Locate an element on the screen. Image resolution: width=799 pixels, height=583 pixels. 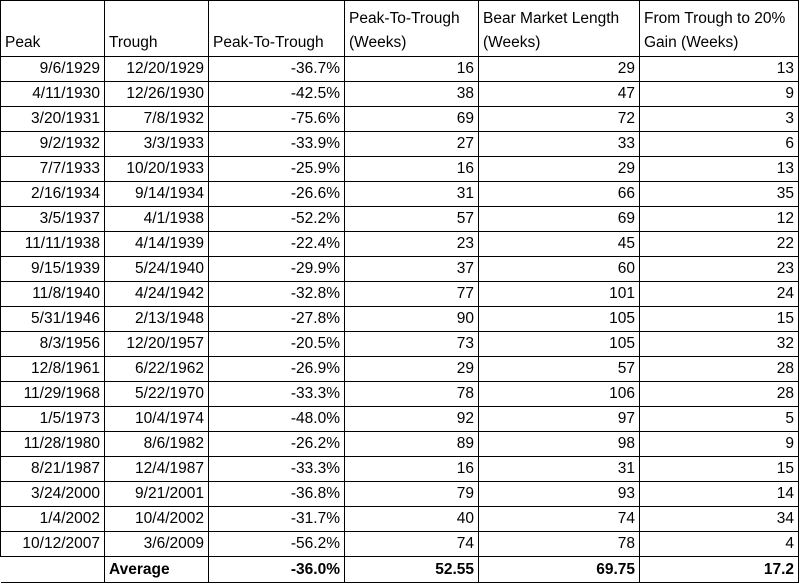
cell-peak: 8/3/1956 is located at coordinates (52, 344).